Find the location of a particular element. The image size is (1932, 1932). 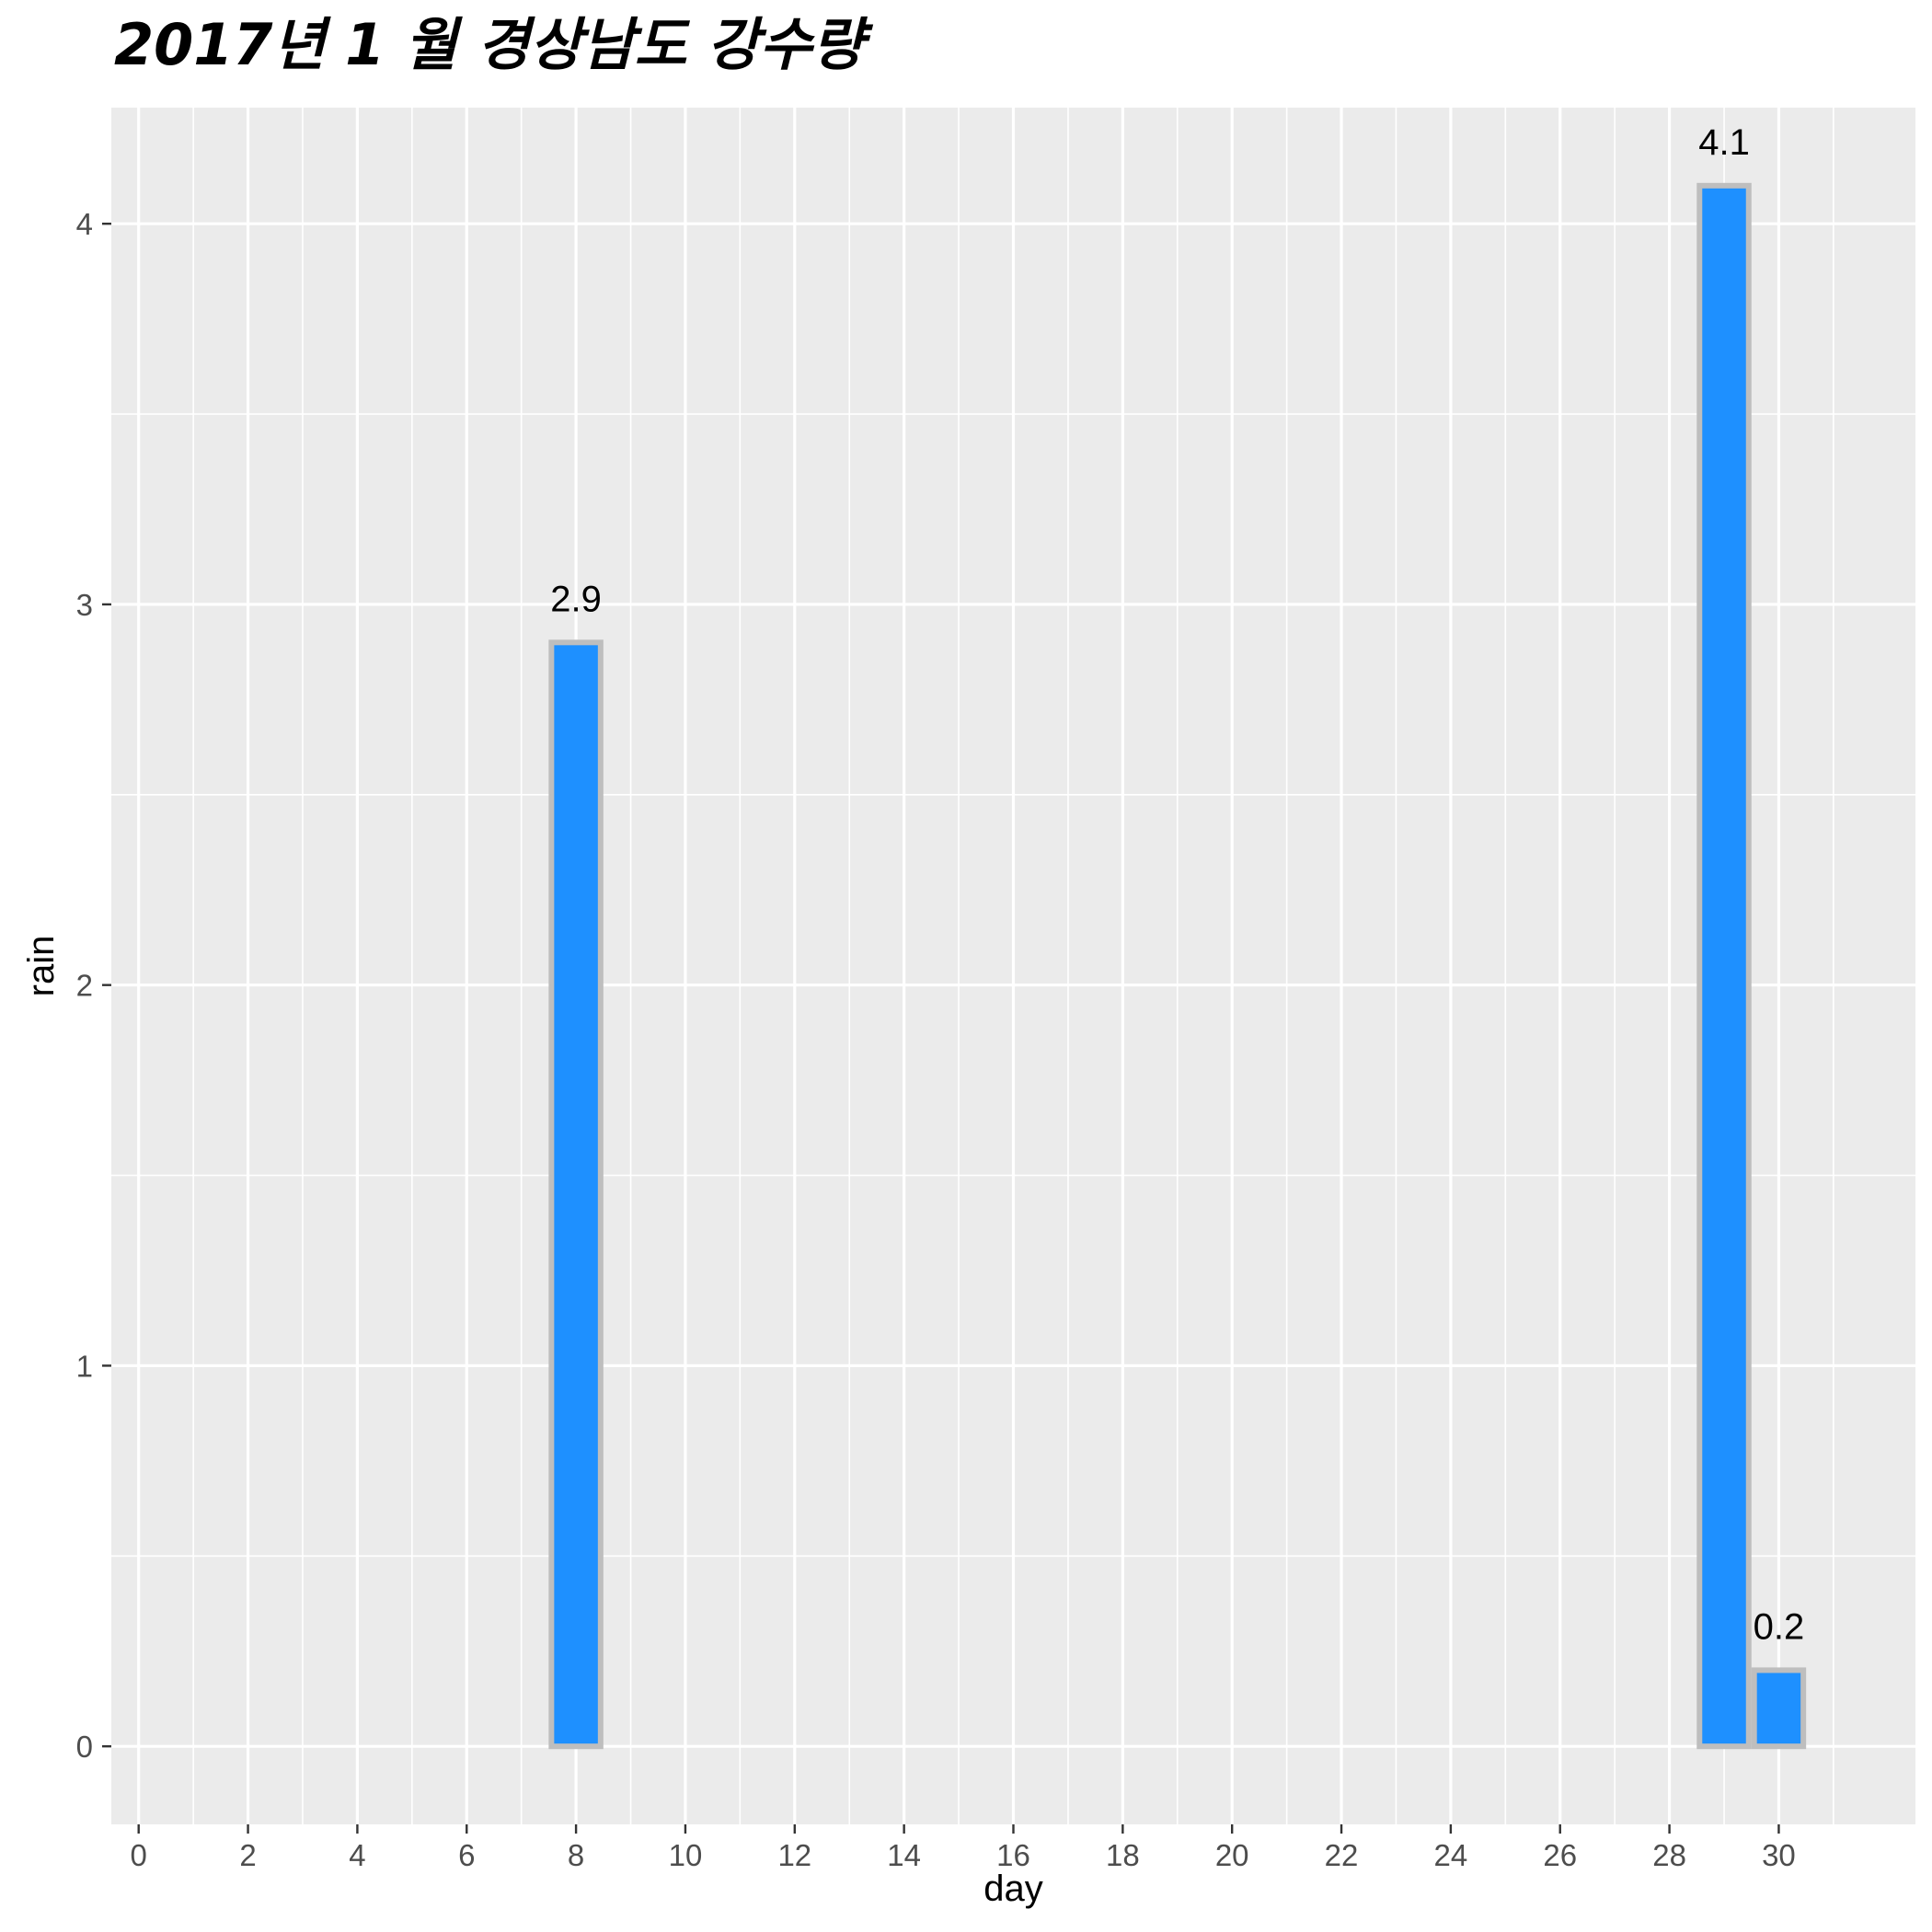

x-tick-label: 8 is located at coordinates (576, 1855).